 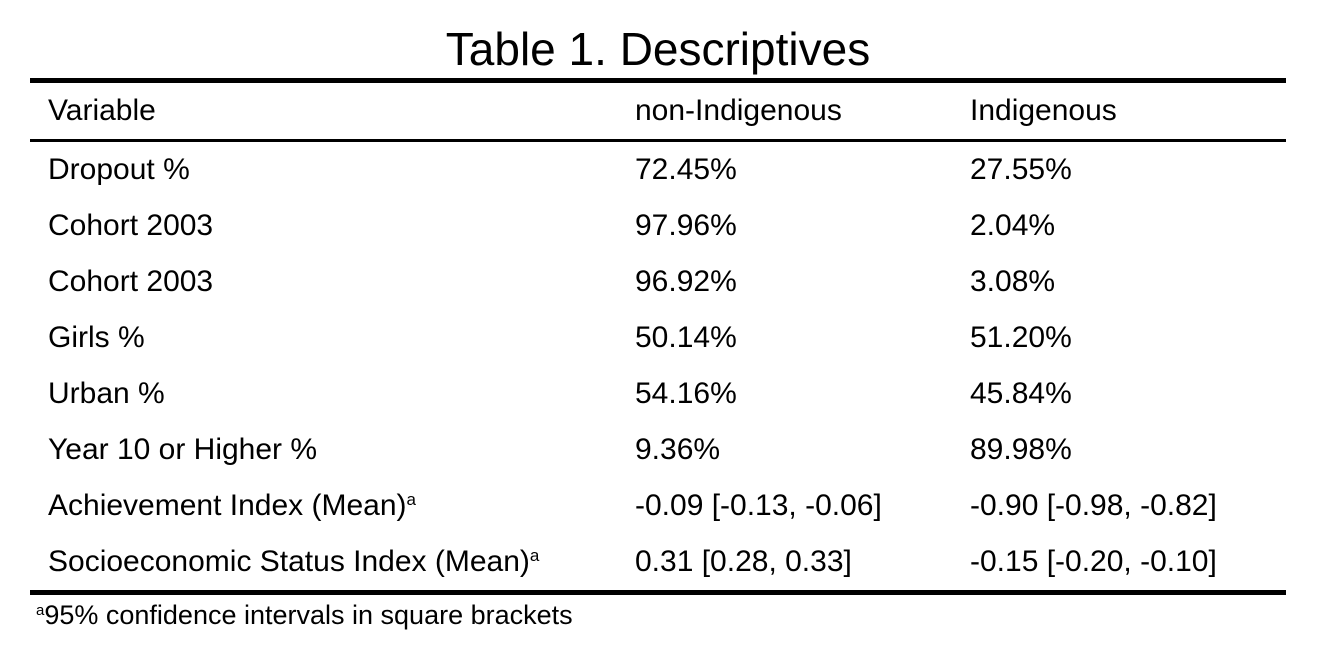 What do you see at coordinates (323, 170) in the screenshot?
I see `cell-variable: Dropout %` at bounding box center [323, 170].